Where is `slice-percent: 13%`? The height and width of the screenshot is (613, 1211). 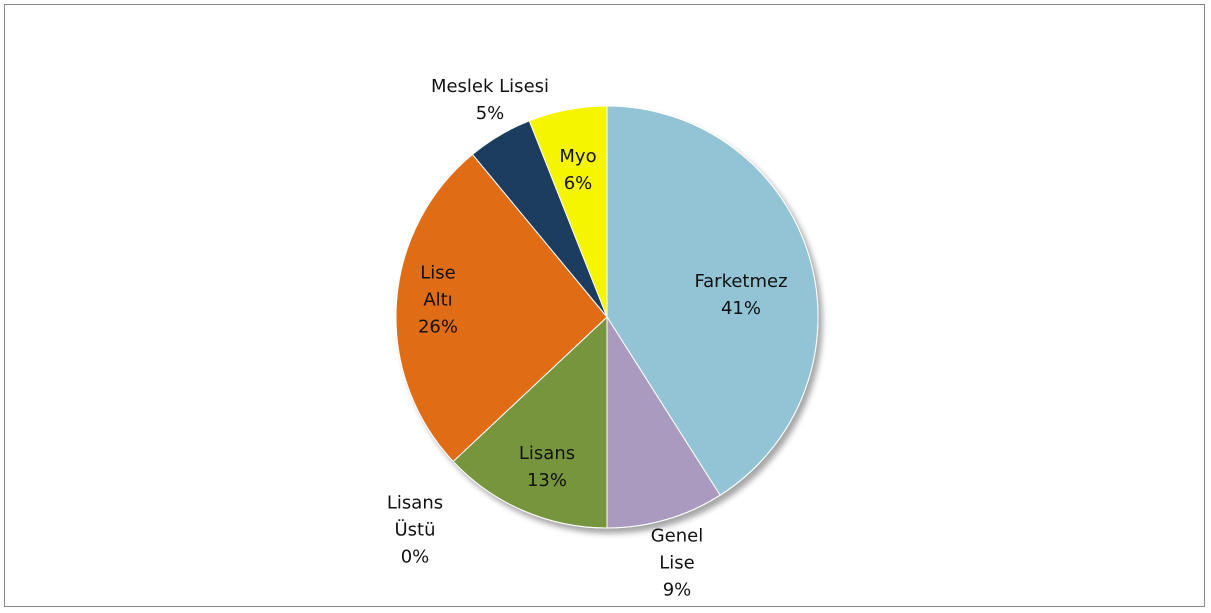
slice-percent: 13% is located at coordinates (546, 480).